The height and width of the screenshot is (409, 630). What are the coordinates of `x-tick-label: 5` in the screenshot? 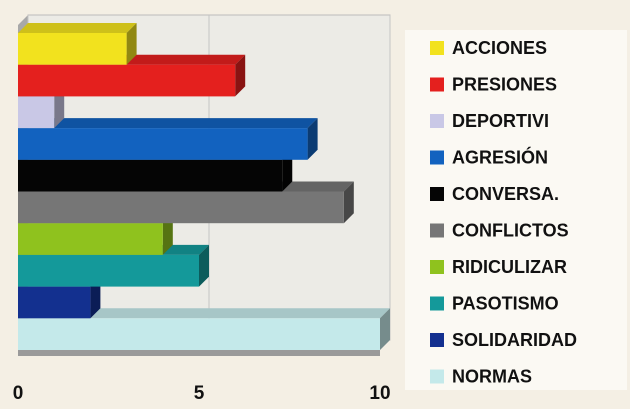 It's located at (199, 393).